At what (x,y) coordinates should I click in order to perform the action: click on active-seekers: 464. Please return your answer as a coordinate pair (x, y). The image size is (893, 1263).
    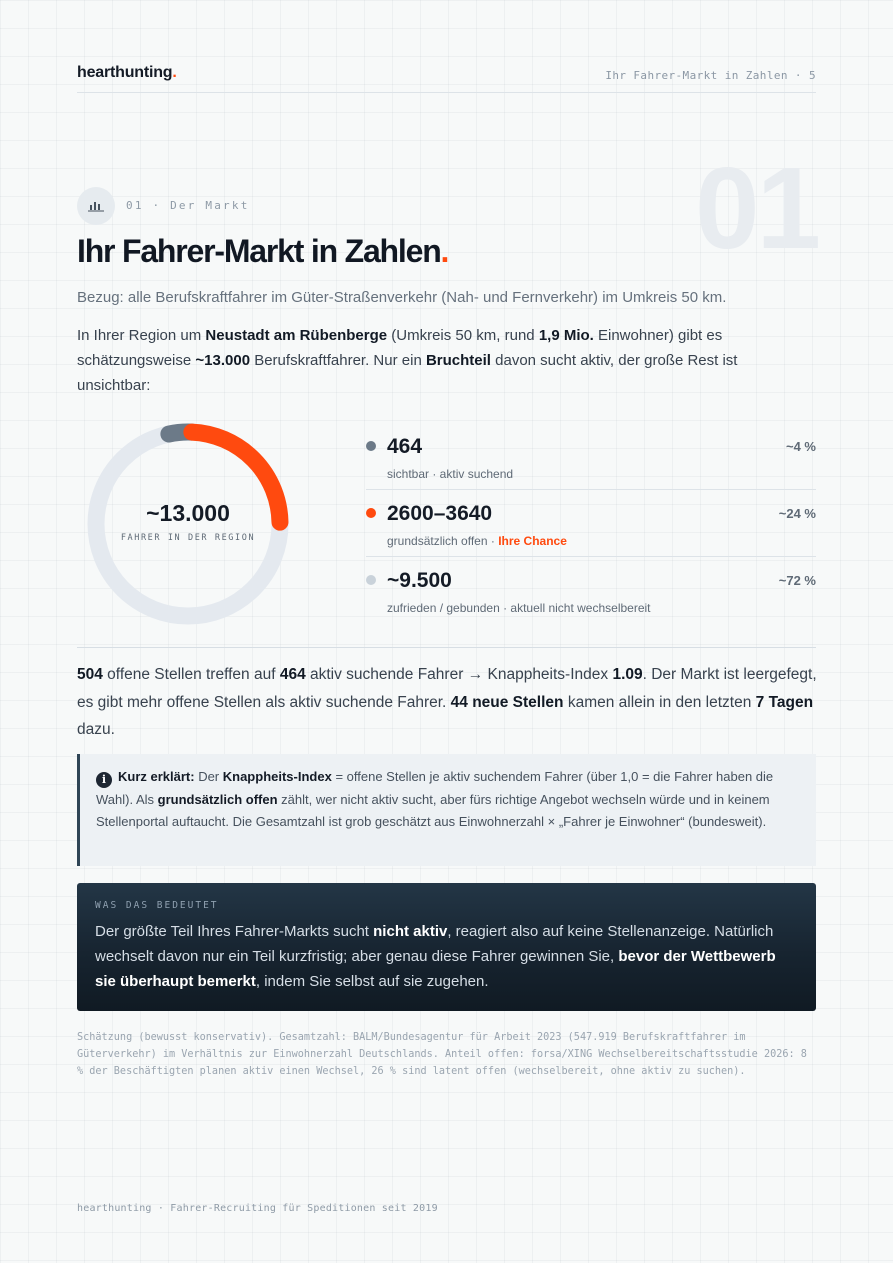
    Looking at the image, I should click on (292, 674).